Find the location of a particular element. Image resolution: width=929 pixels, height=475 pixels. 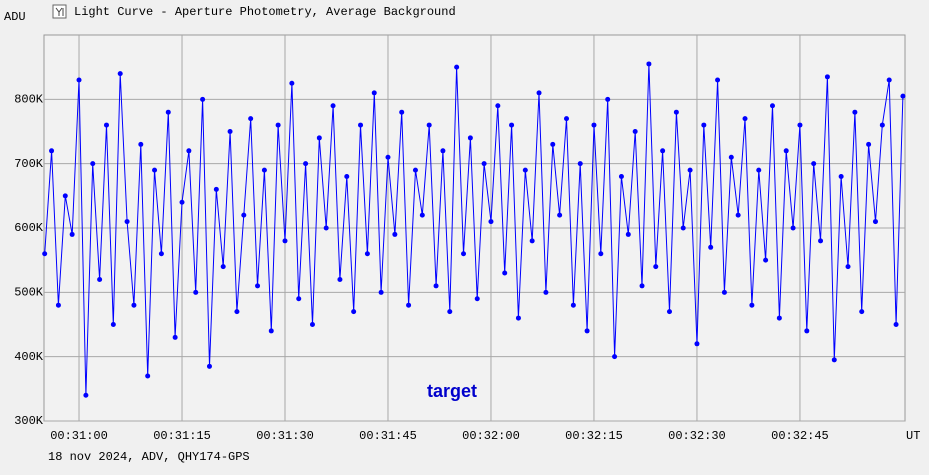

x-tick-label: 00:32:45 is located at coordinates (800, 436).